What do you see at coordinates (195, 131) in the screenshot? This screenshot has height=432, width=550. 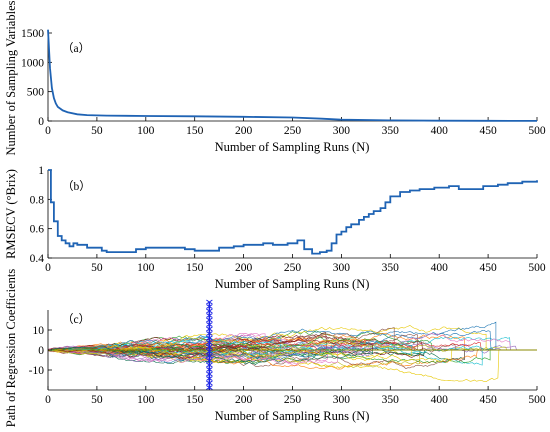 I see `panel-a-x-tick-label: 150` at bounding box center [195, 131].